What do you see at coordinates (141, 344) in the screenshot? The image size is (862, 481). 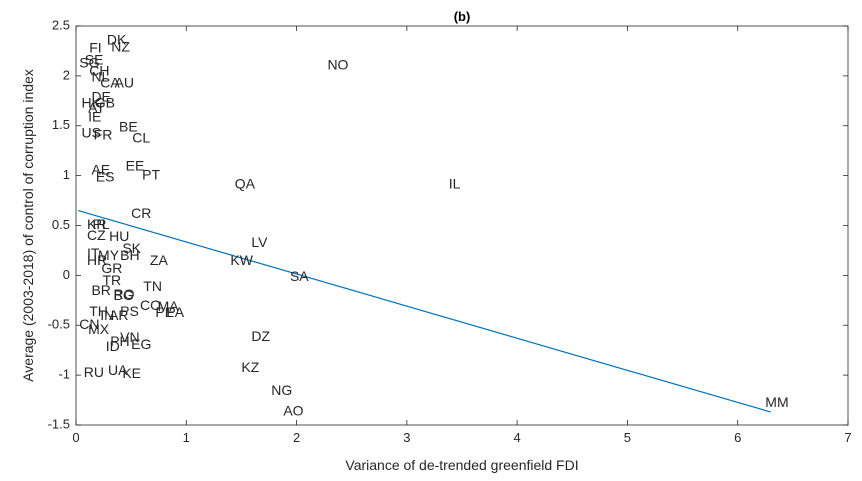 I see `data-point-eg: EG` at bounding box center [141, 344].